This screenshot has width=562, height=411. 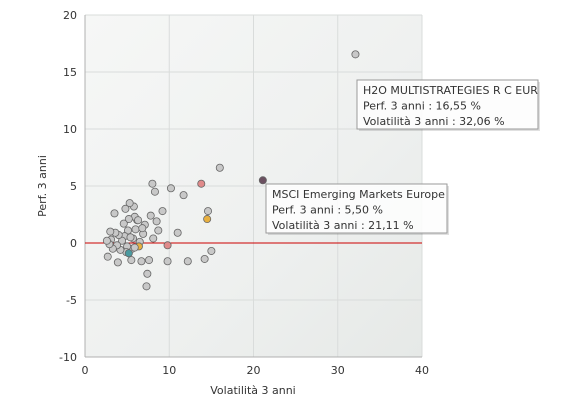 What do you see at coordinates (450, 90) in the screenshot?
I see `tooltip-title: H2O MULTISTRATEGIES R C EUR` at bounding box center [450, 90].